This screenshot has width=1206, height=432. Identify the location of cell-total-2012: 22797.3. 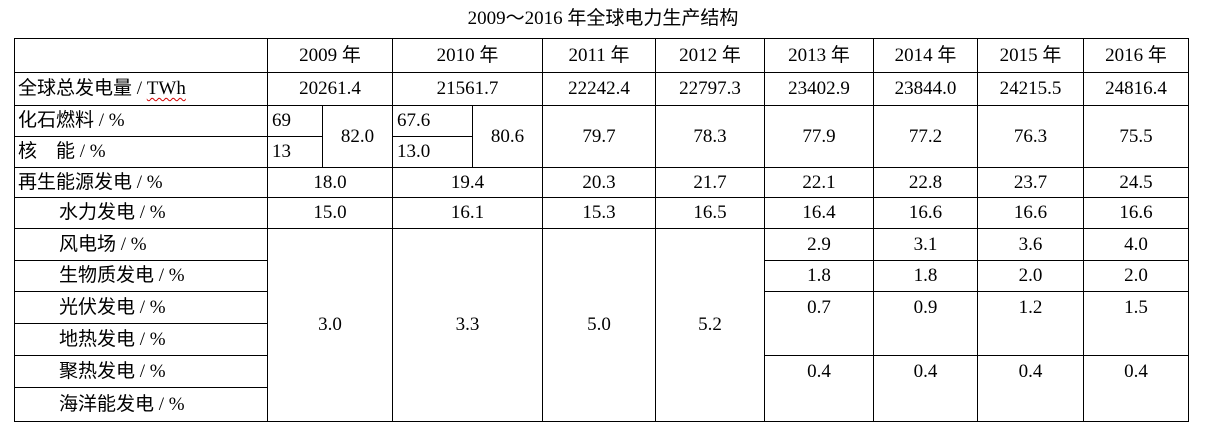
(710, 89).